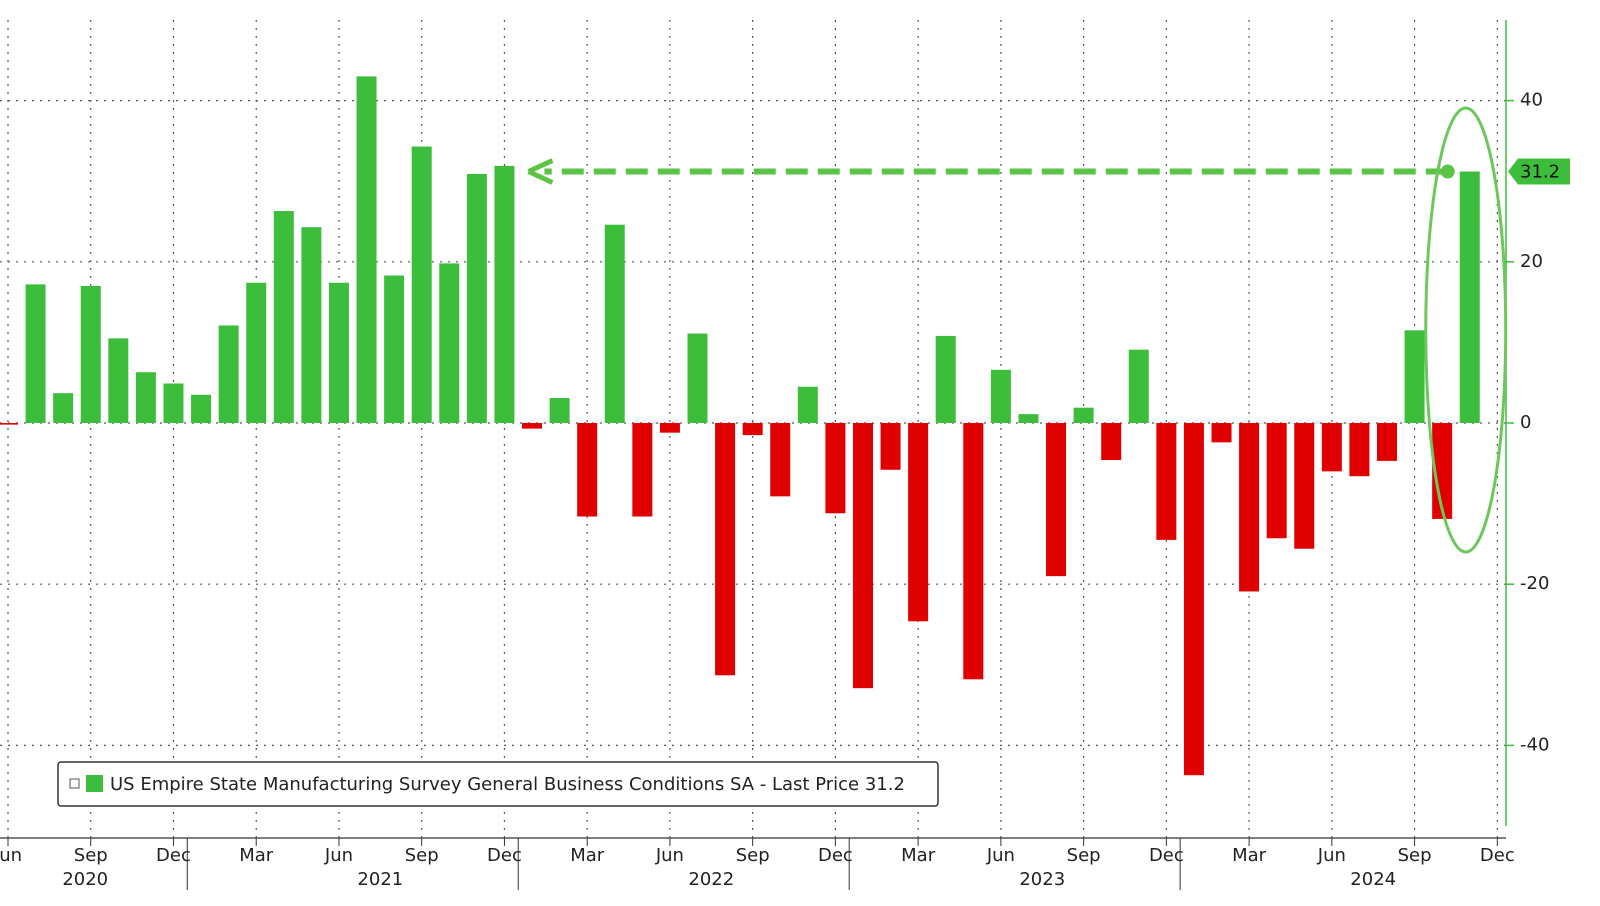 This screenshot has height=906, width=1600. Describe the element at coordinates (1531, 100) in the screenshot. I see `y-tick-label: 40` at that location.